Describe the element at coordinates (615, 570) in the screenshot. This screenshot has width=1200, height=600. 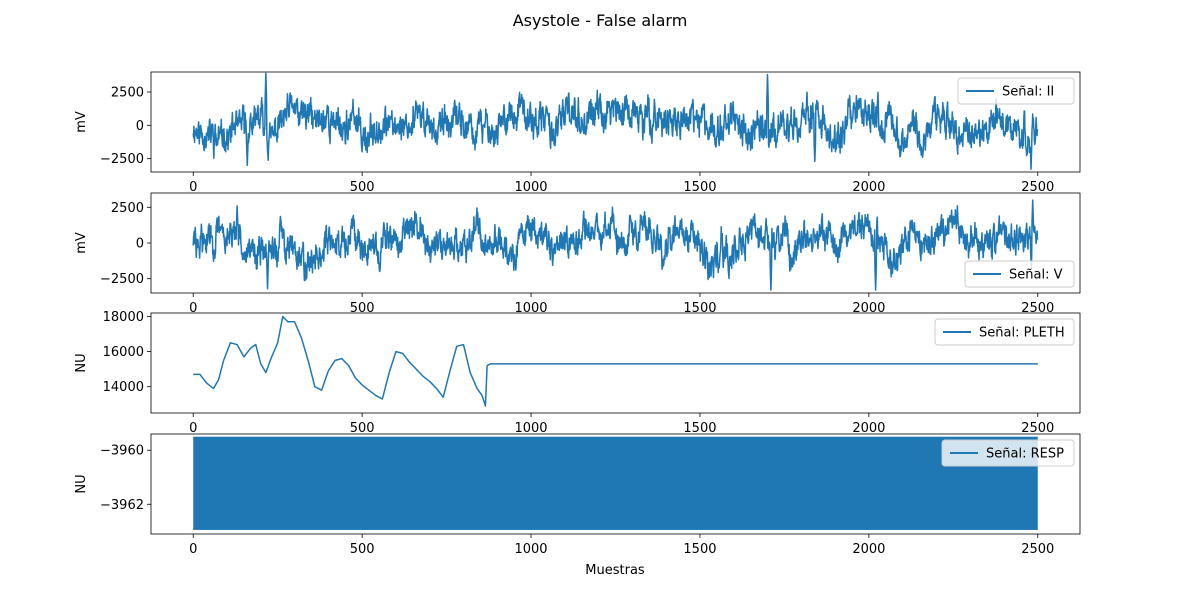
I see `x-axis-label: Muestras` at that location.